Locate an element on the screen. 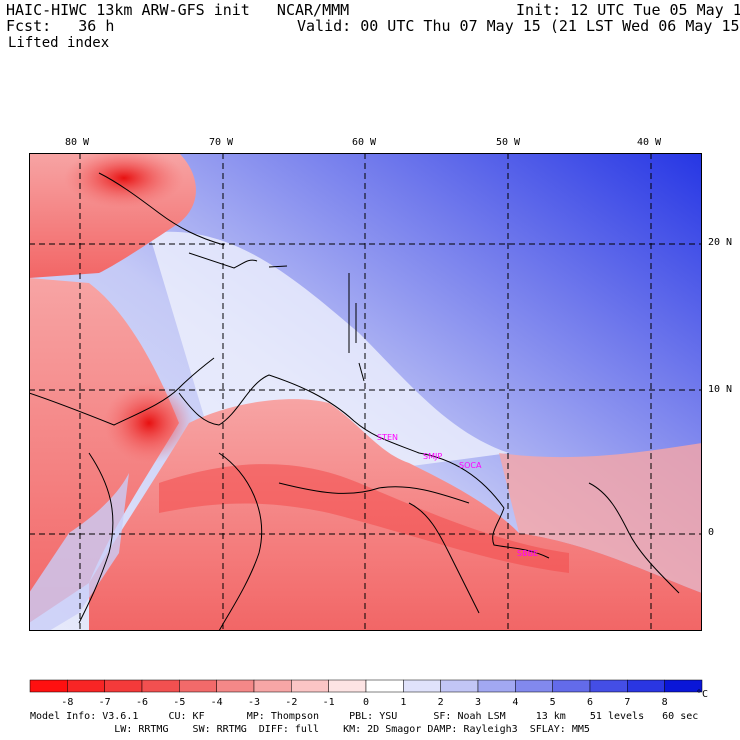 Image resolution: width=740 pixels, height=740 pixels. colorbar-labels: -8 -7 -6 -5 -4 -3 -2 -1 0 1 2 3 4 5 6 7 8 is located at coordinates (364, 702).